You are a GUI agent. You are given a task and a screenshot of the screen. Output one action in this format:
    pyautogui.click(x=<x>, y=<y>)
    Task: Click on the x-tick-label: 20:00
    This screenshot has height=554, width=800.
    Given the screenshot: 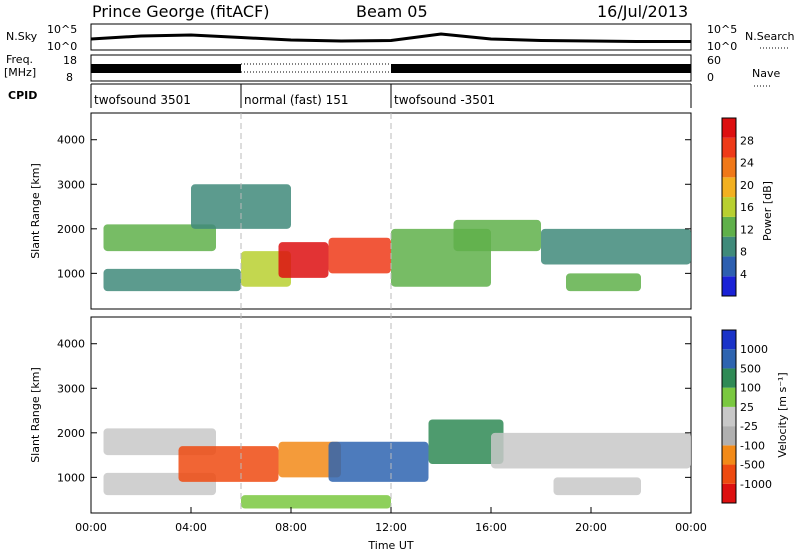 What is the action you would take?
    pyautogui.click(x=591, y=527)
    